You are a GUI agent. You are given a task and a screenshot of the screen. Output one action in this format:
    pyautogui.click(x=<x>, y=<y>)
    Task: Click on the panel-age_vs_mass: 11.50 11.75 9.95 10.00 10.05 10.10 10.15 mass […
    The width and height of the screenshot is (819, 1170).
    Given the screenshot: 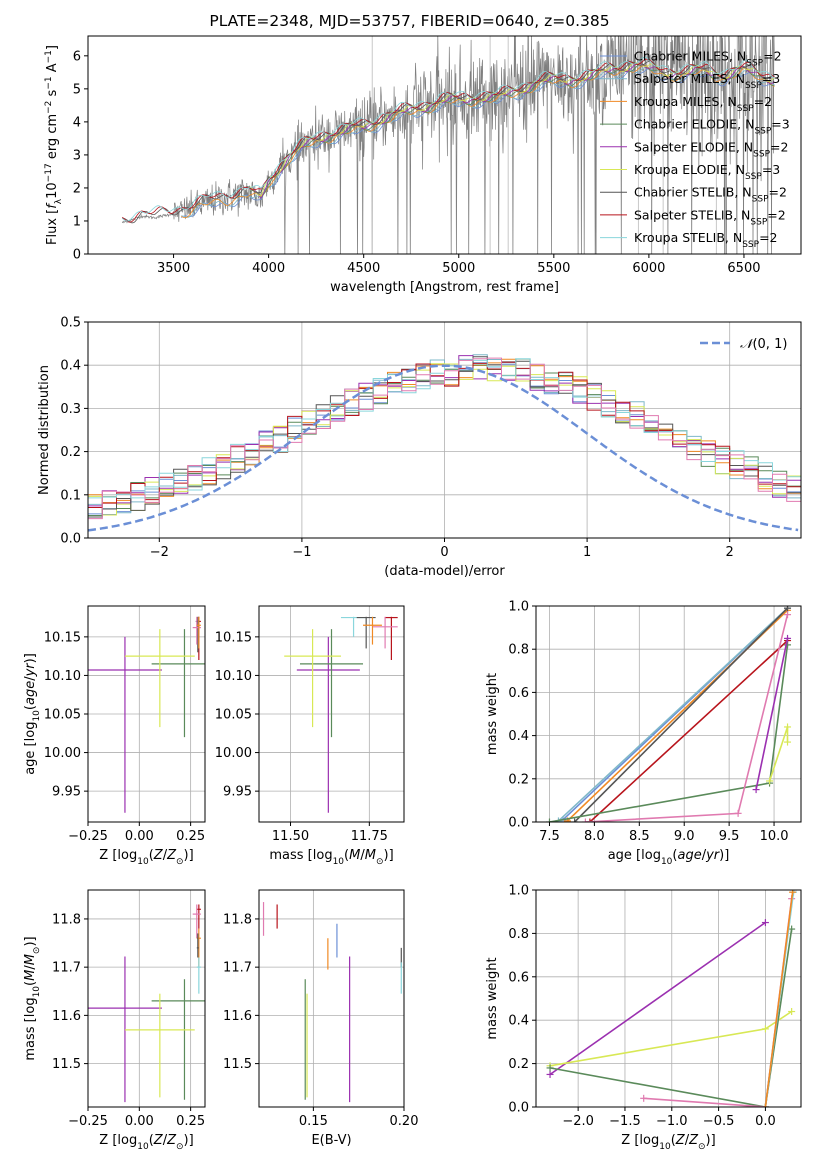 What is the action you would take?
    pyautogui.click(x=310, y=736)
    